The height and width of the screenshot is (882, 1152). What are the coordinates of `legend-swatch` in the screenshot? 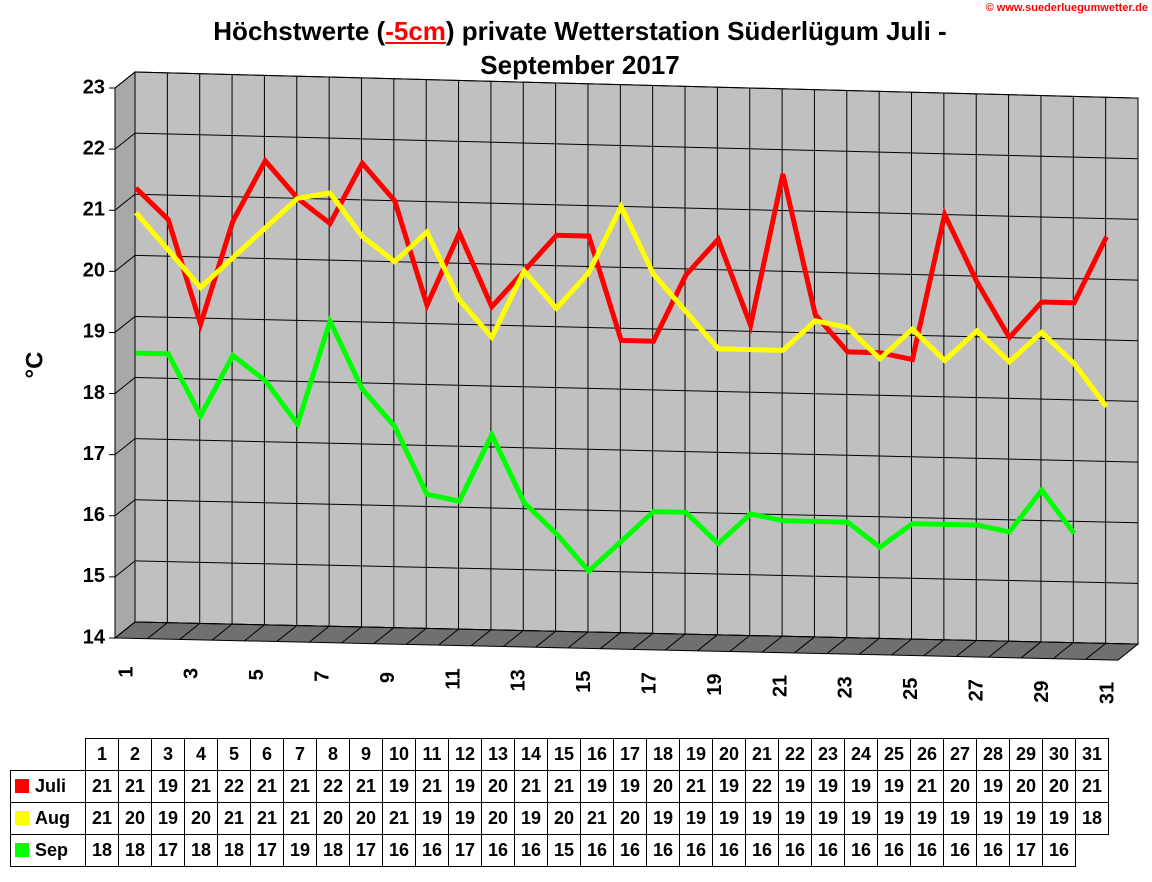 It's located at (22, 850).